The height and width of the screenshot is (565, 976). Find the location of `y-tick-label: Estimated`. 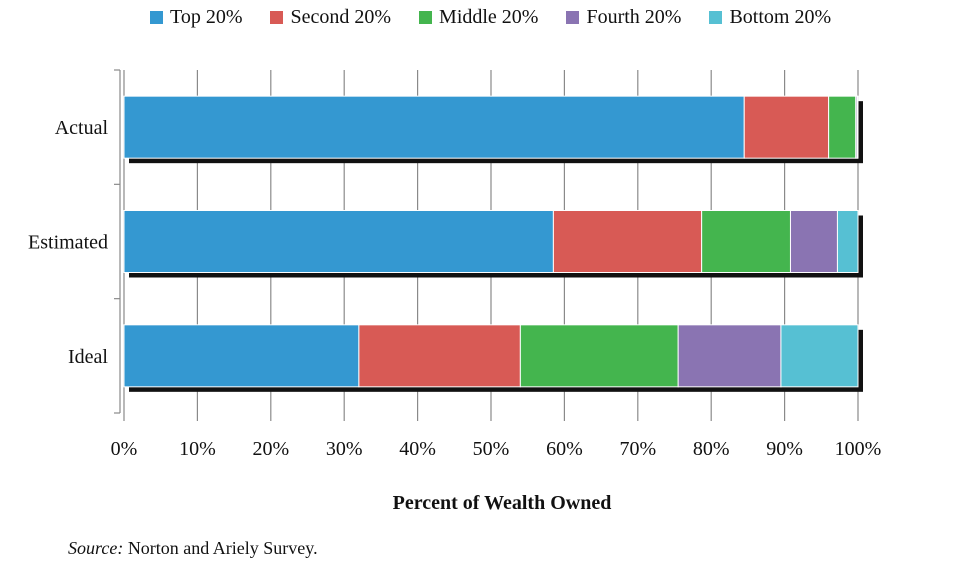

y-tick-label: Estimated is located at coordinates (68, 243).